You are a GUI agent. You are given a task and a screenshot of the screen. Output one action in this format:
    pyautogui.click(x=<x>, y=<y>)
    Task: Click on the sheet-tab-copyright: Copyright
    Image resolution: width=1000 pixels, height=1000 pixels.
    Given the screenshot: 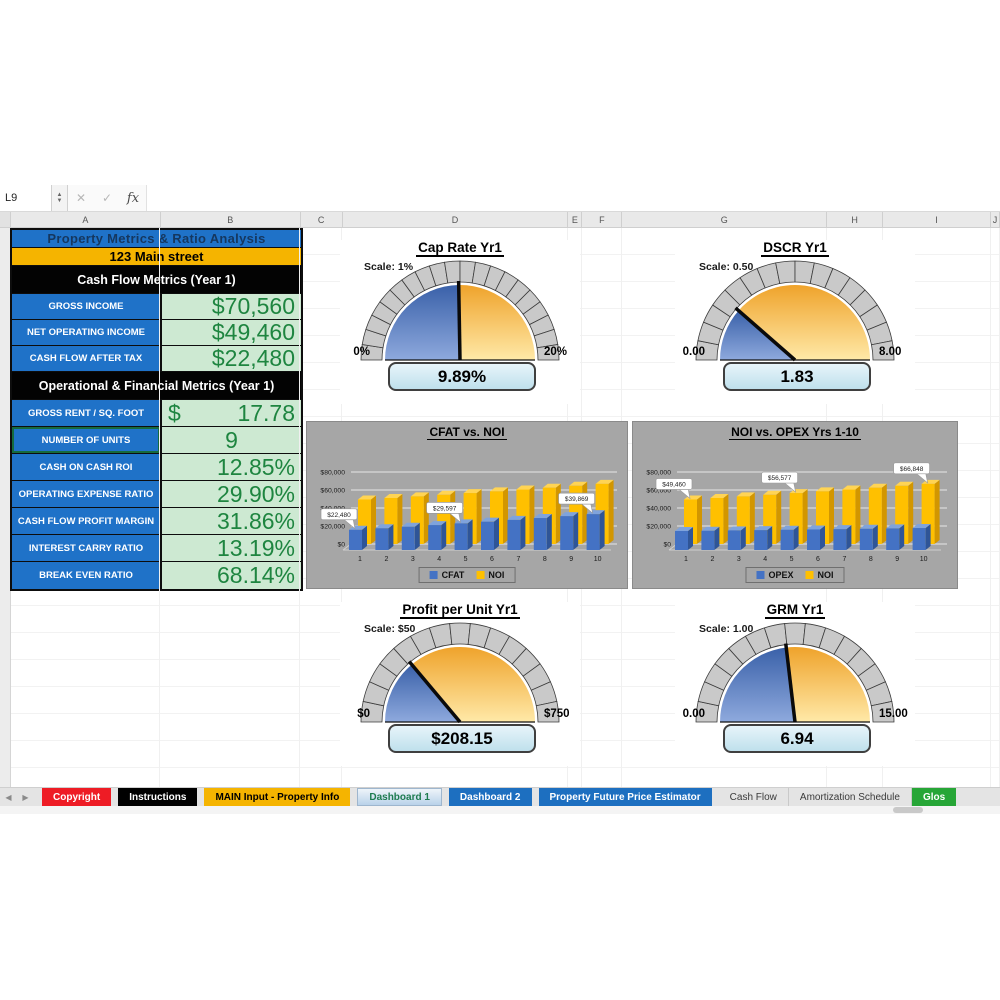 What is the action you would take?
    pyautogui.click(x=77, y=797)
    